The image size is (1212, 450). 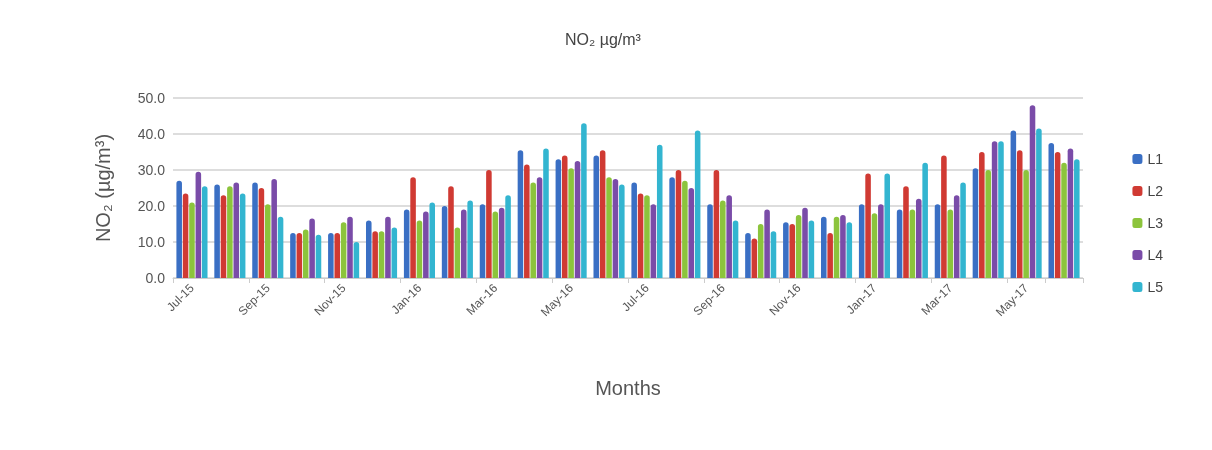 What do you see at coordinates (151, 98) in the screenshot?
I see `y-tick-label: 50.0` at bounding box center [151, 98].